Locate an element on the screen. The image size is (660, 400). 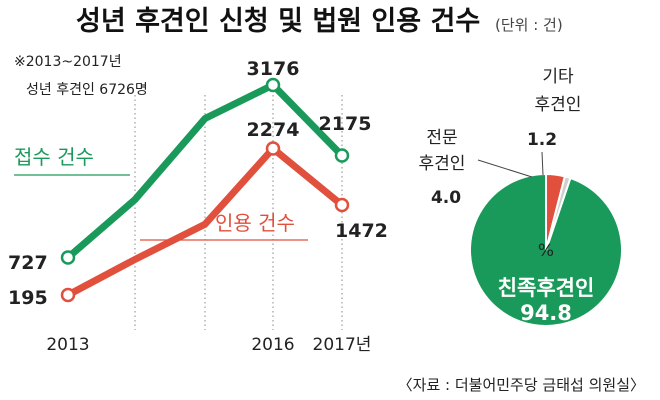
note-total: 성년 후견인 6726명 is located at coordinates (87, 90).